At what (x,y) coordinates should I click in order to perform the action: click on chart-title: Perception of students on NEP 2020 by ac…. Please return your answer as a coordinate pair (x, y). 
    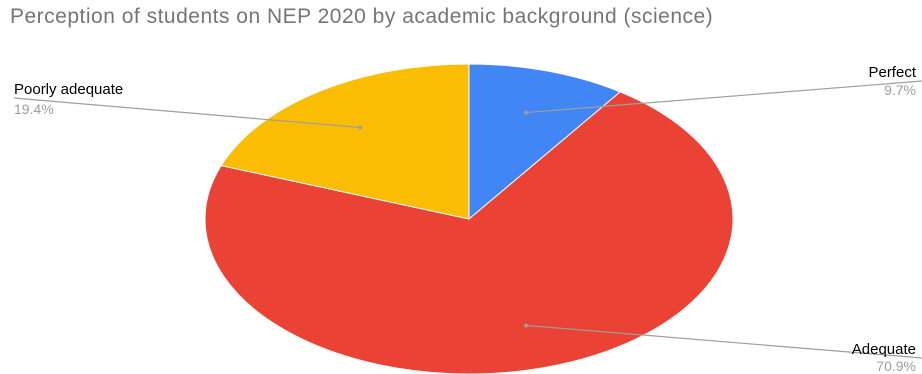
    Looking at the image, I should click on (362, 16).